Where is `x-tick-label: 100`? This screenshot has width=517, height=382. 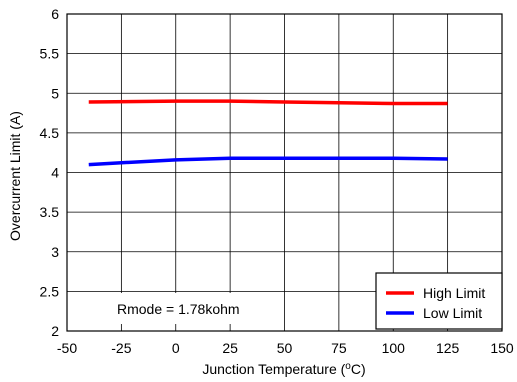
x-tick-label: 100 is located at coordinates (394, 348).